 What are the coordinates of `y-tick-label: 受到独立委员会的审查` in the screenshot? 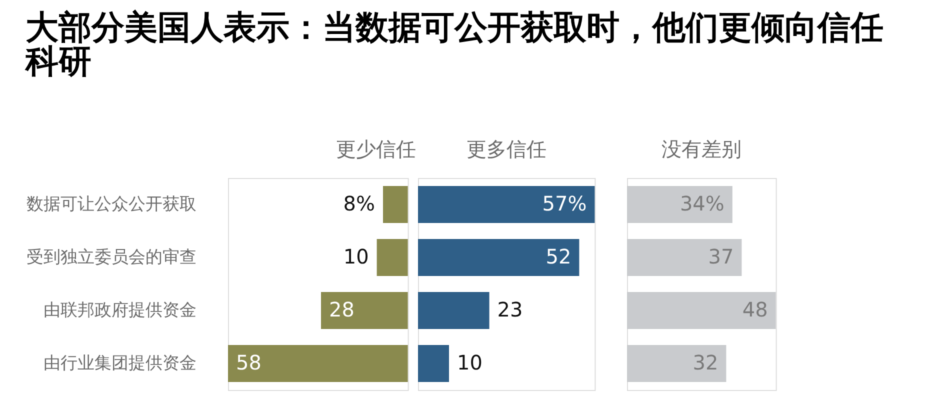 It's located at (111, 258).